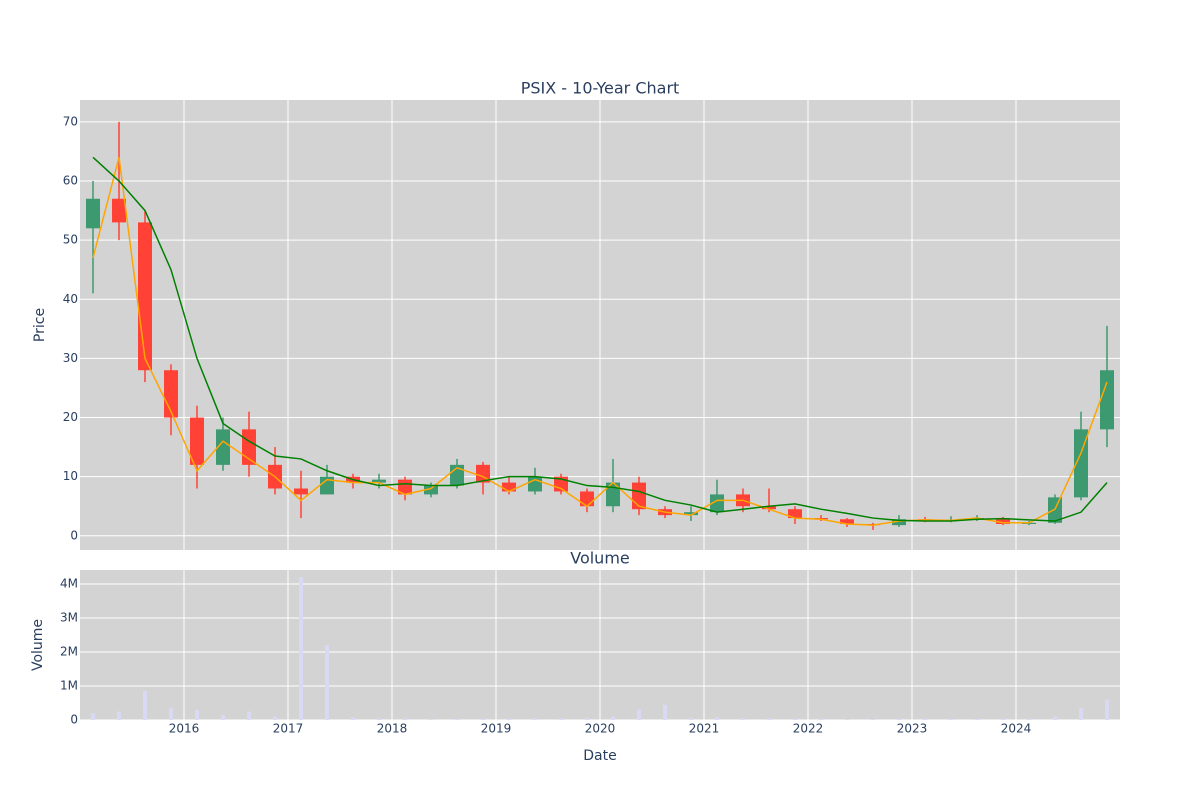  Describe the element at coordinates (704, 729) in the screenshot. I see `x-tick-label: 2021` at that location.